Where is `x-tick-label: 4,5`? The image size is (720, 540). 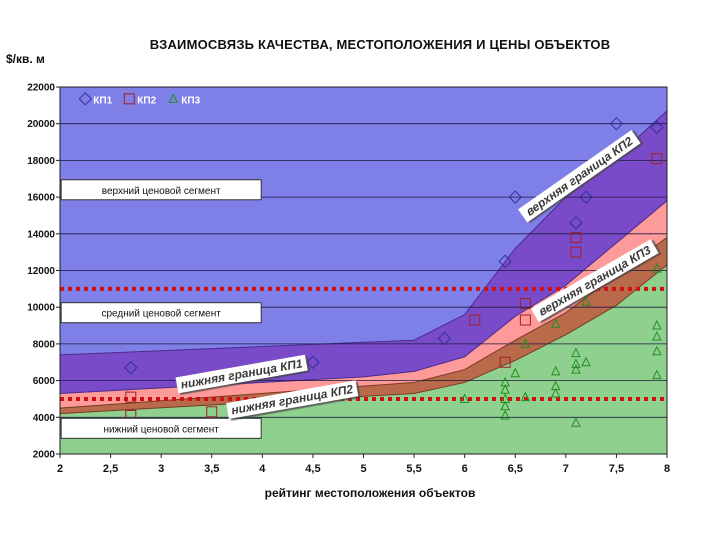 x-tick-label: 4,5 is located at coordinates (312, 469).